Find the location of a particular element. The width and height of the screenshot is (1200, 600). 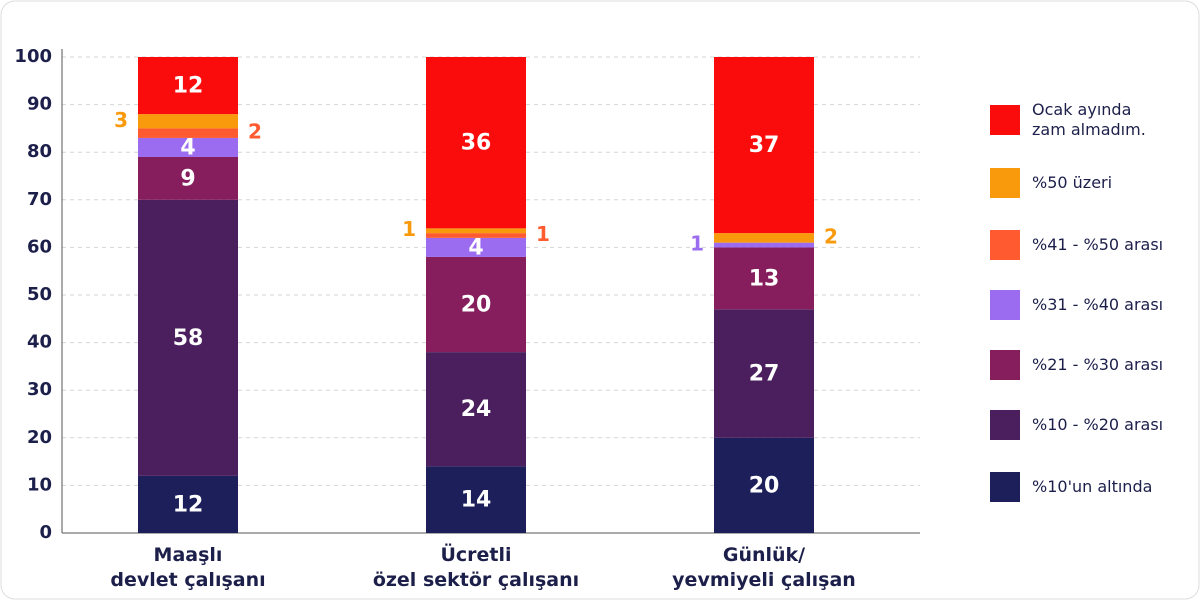

data-label: 27 is located at coordinates (764, 374).